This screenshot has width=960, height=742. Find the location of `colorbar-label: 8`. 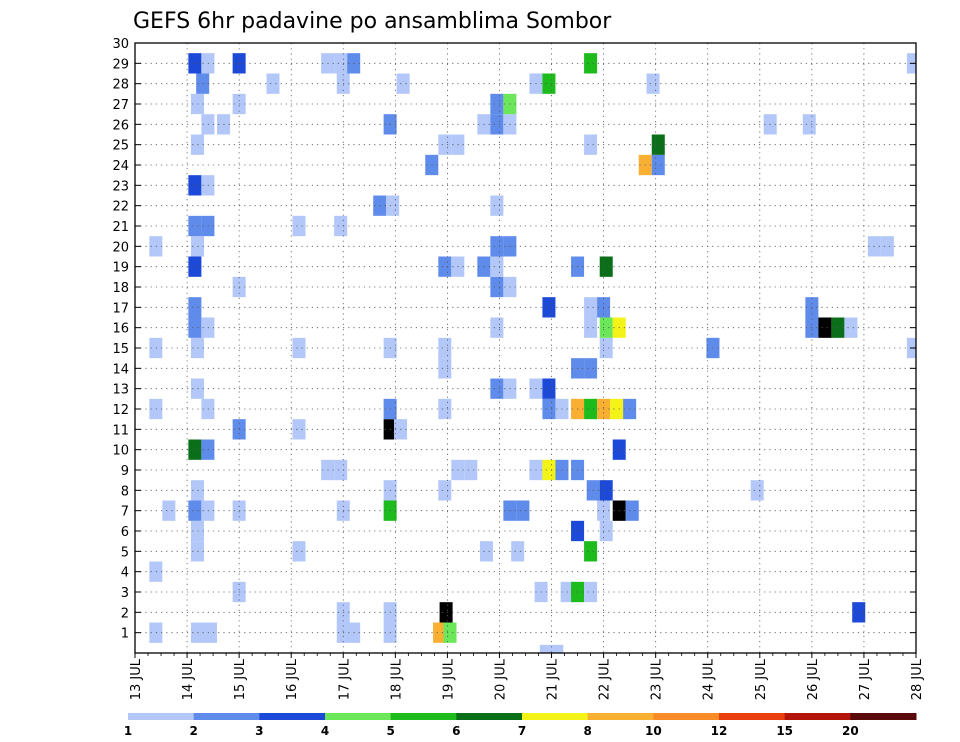

colorbar-label: 8 is located at coordinates (587, 731).